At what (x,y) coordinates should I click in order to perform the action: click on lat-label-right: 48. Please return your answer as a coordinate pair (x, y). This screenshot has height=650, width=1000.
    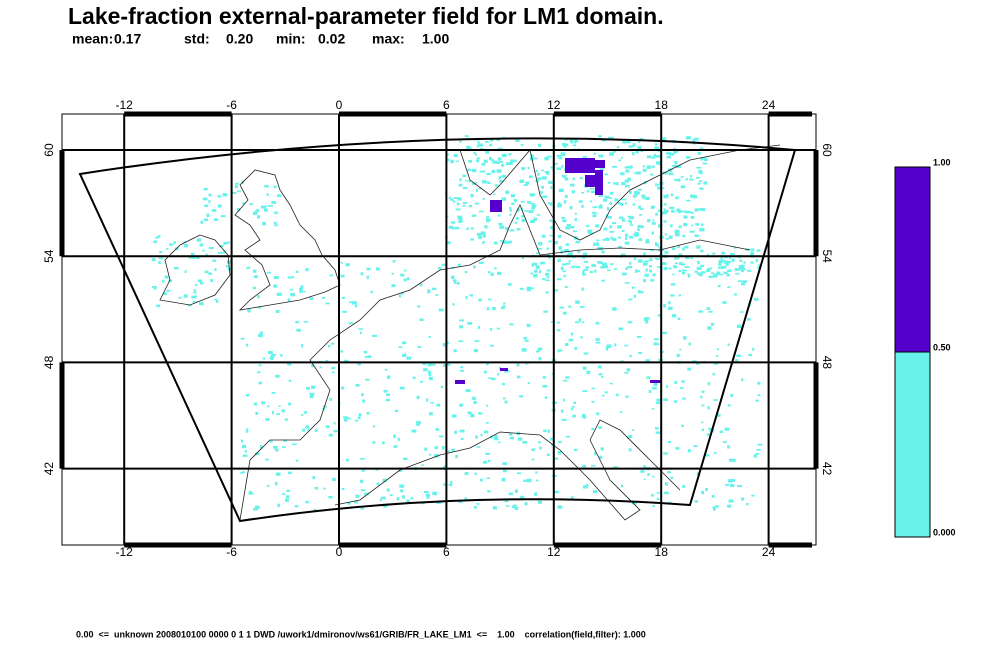
    Looking at the image, I should click on (827, 363).